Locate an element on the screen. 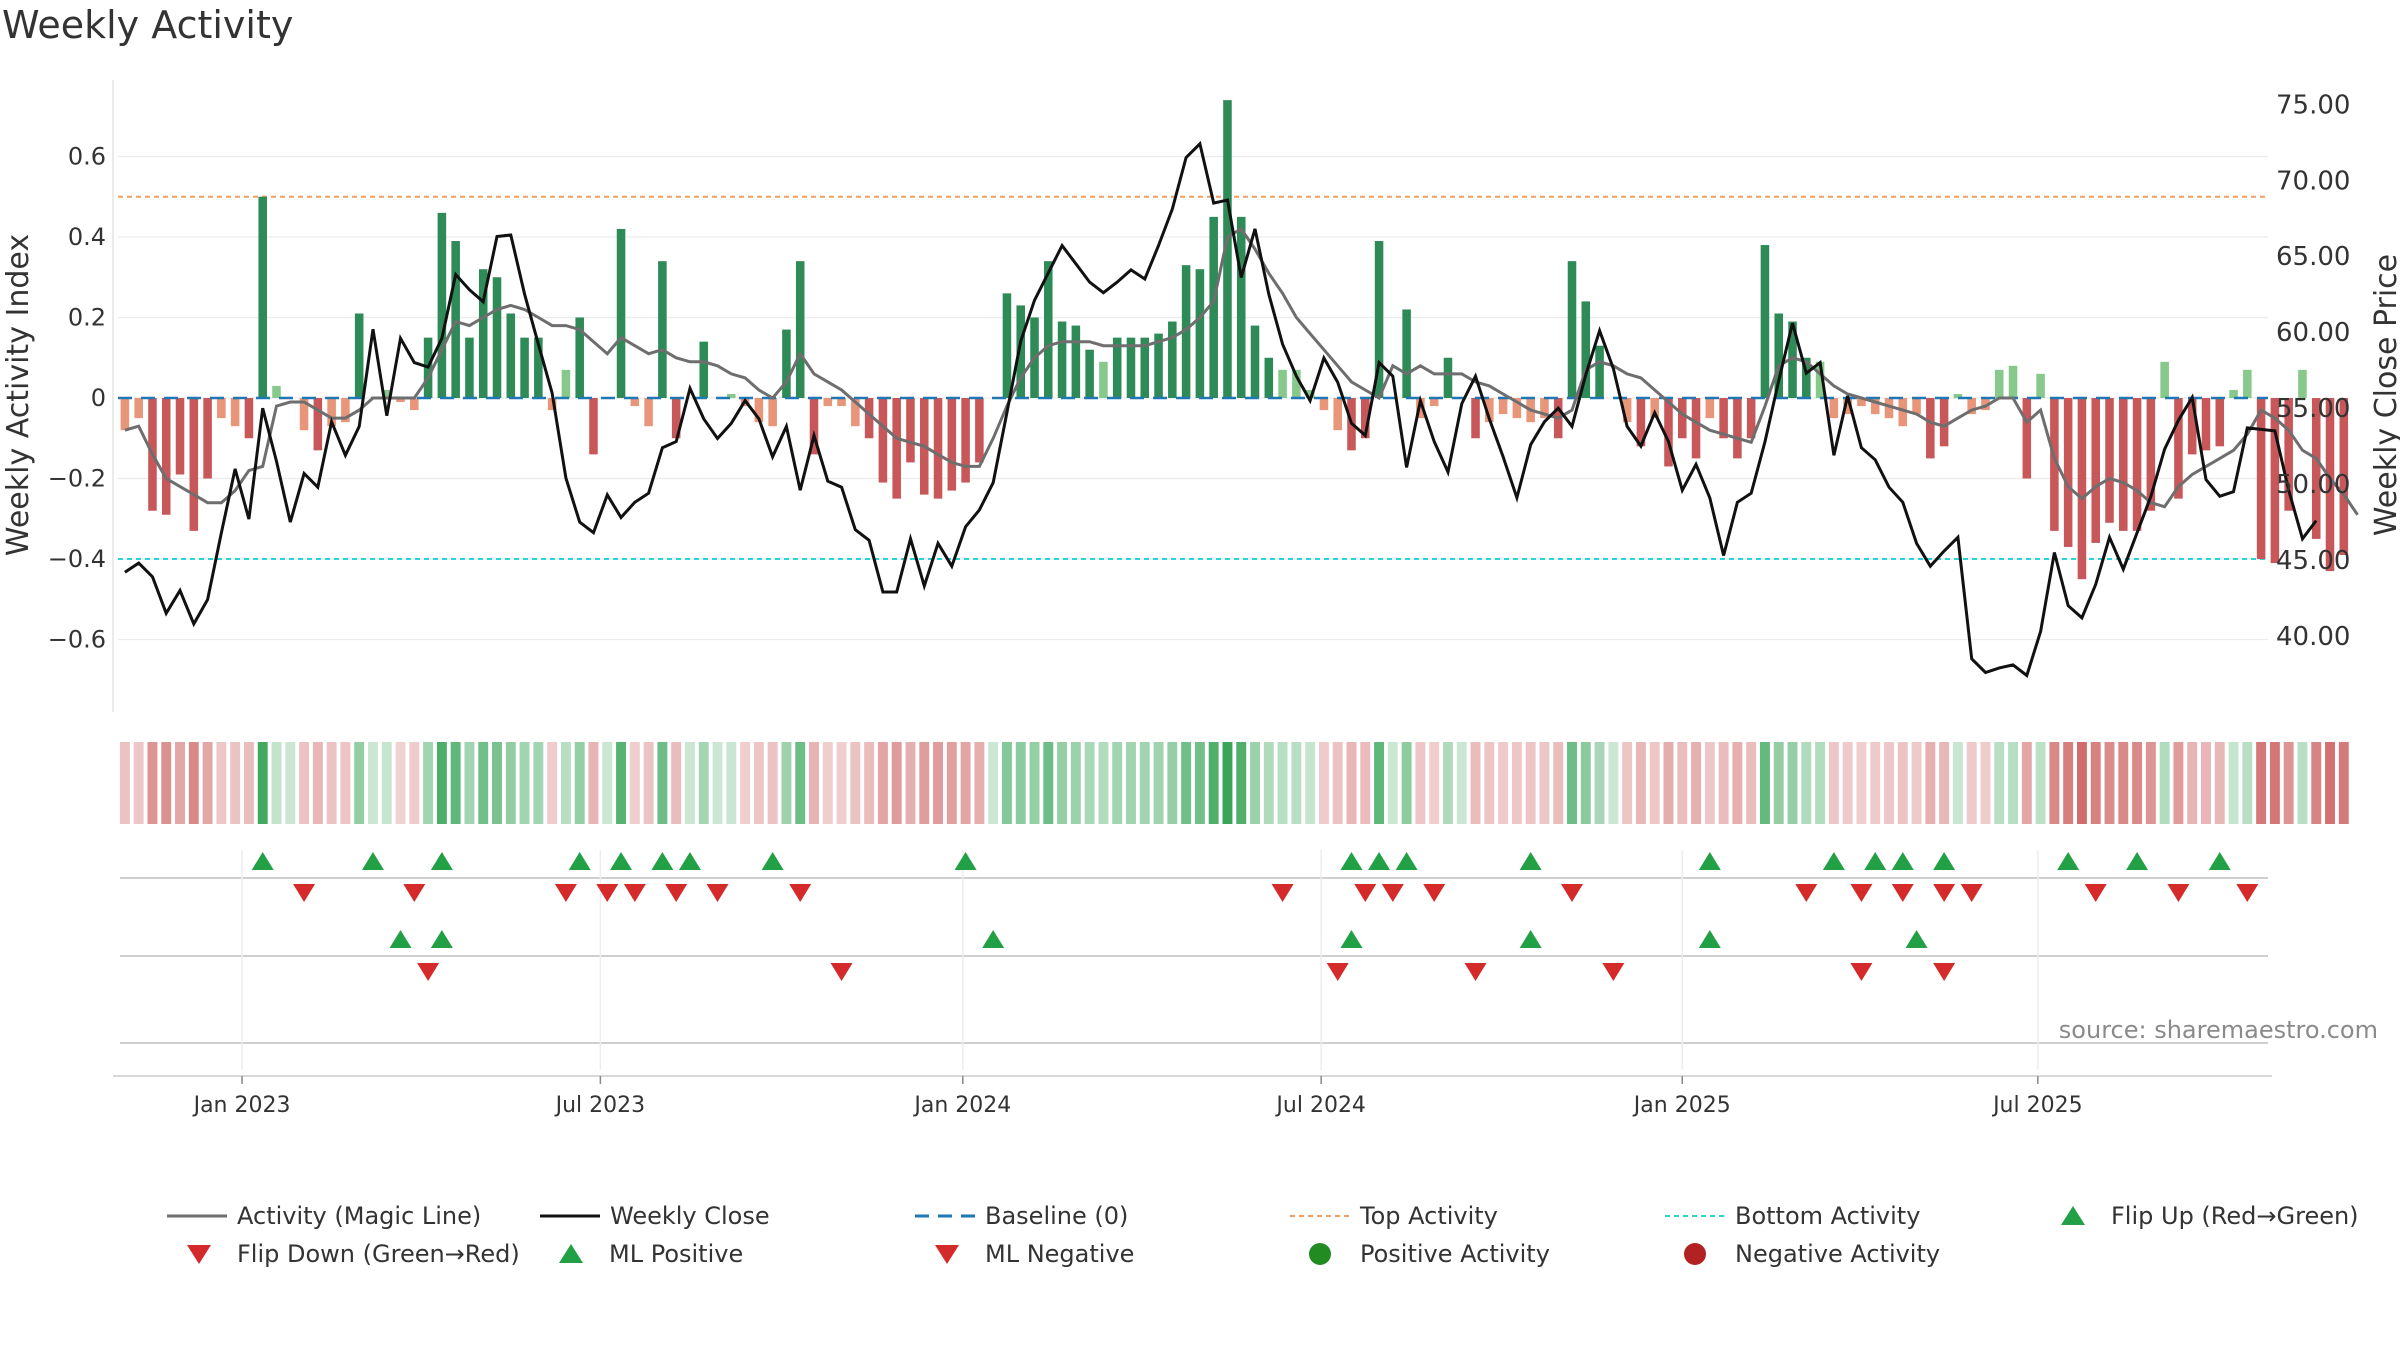 This screenshot has height=1350, width=2400. y2-tick-label: 60.00 is located at coordinates (2313, 333).